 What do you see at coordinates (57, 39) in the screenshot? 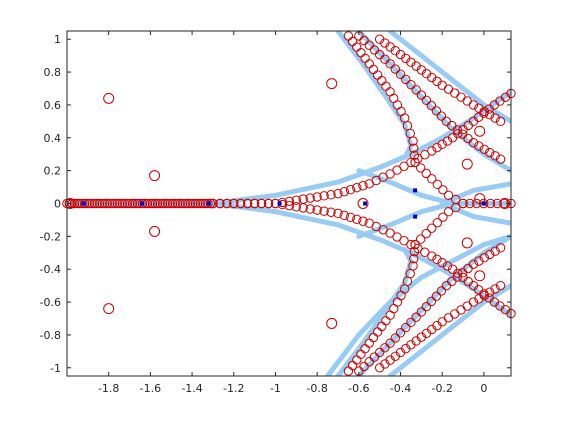
I see `y-tick-label-10: 1` at bounding box center [57, 39].